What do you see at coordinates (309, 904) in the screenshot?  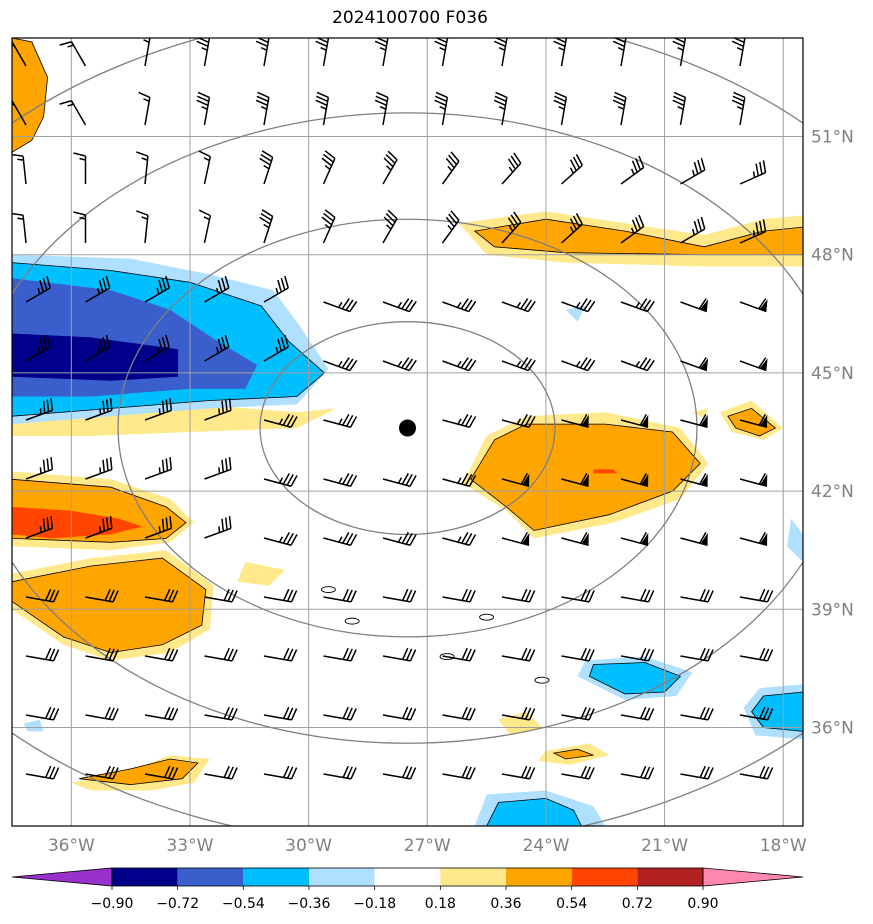 I see `colorbar-label: −0.36` at bounding box center [309, 904].